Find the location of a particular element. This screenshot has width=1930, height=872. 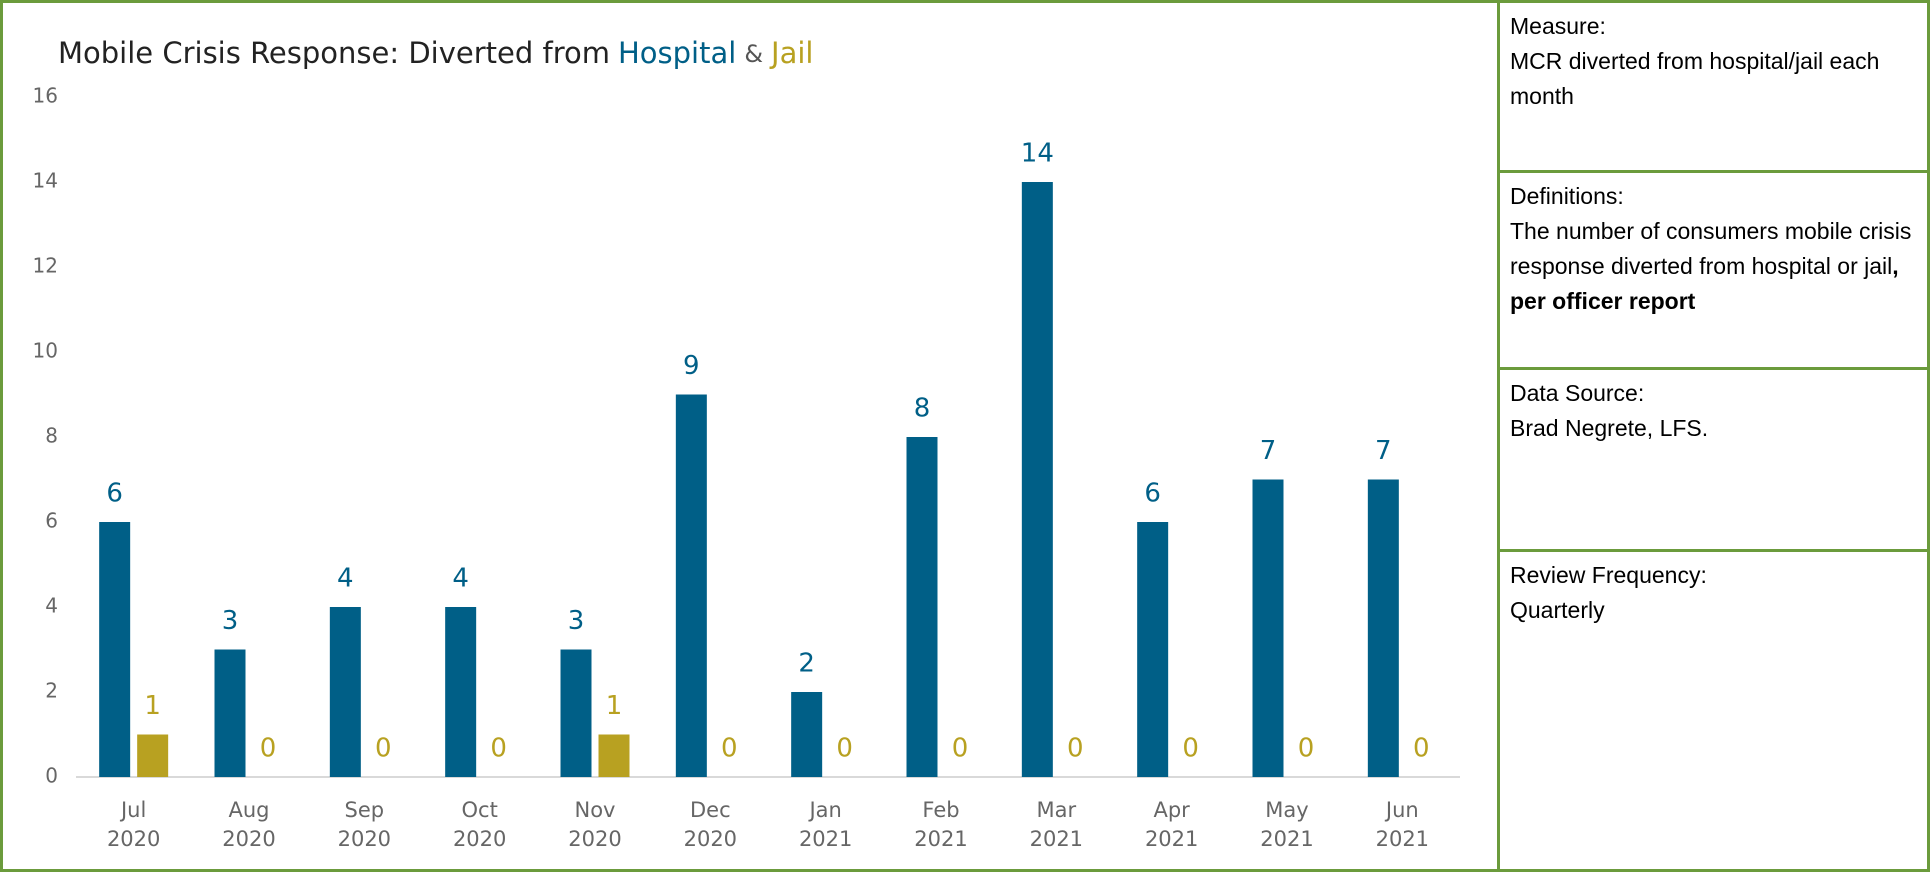

y-tick-label: 16 is located at coordinates (45, 96).